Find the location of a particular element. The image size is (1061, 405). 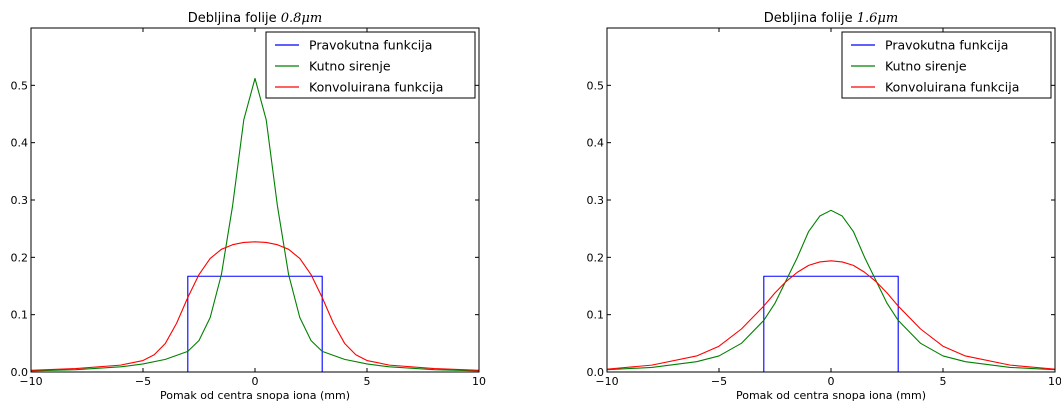

chart-title: Debljina folije 1.6μm is located at coordinates (831, 18).